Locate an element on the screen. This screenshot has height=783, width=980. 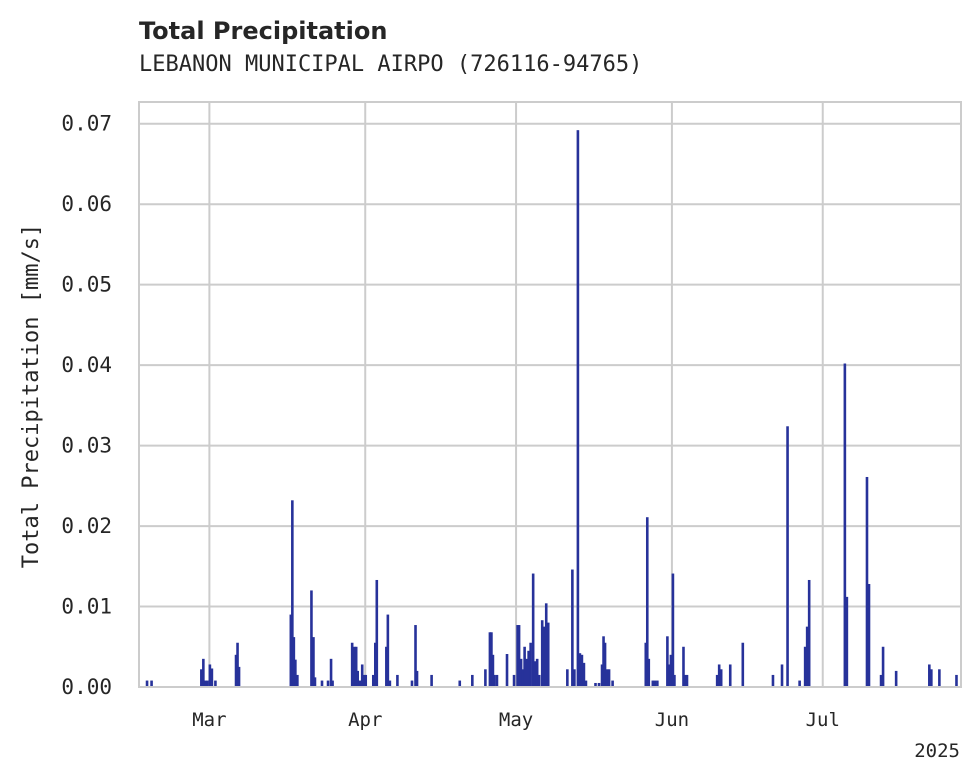
y-axis: 0.00 0.01 0.02 0.03 0.04 0.05 0.06 0.07 is located at coordinates (86, 405).